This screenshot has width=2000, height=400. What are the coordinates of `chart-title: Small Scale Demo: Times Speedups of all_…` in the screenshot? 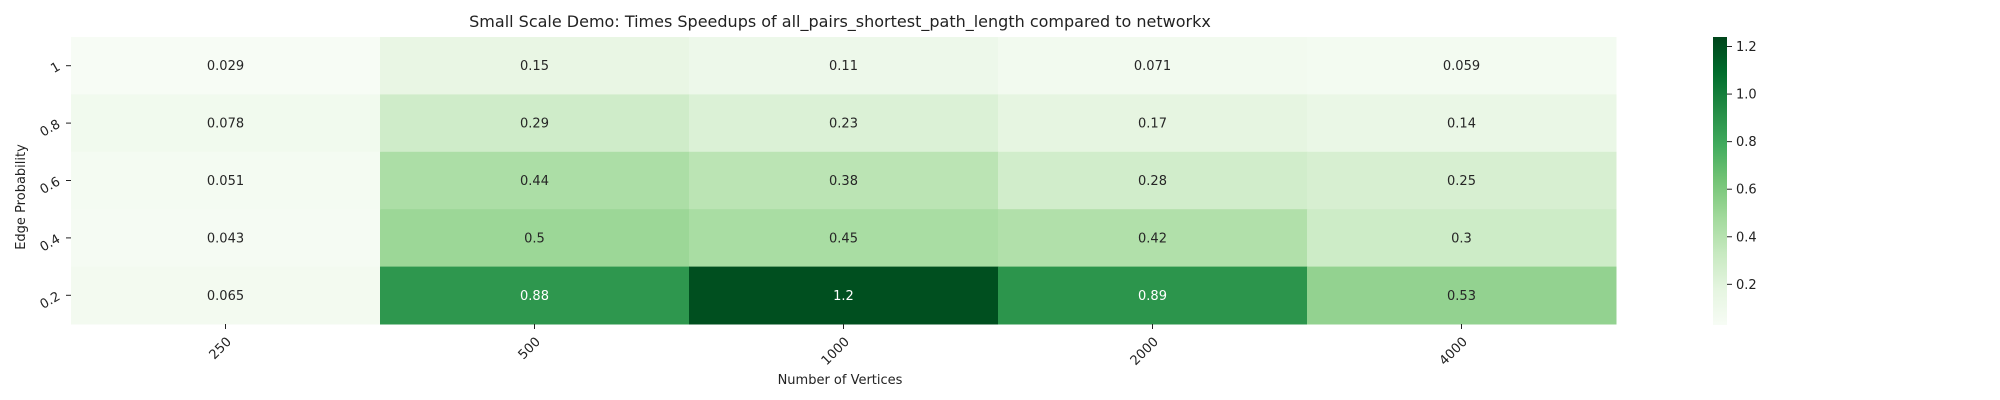 It's located at (840, 22).